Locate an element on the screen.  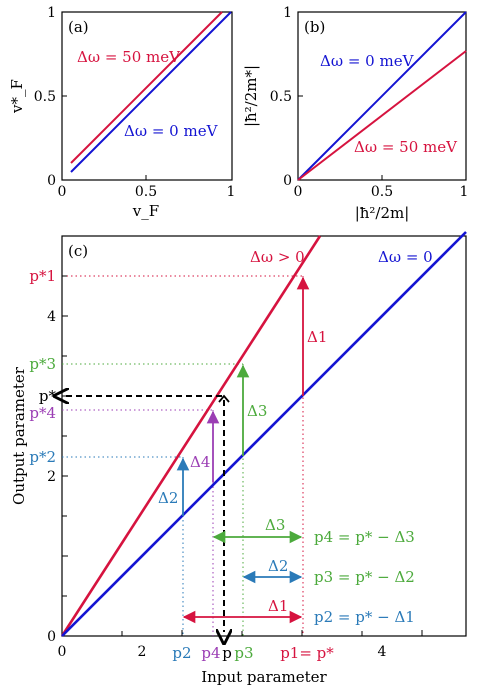
p-star-arrow-up is located at coordinates (224, 398).